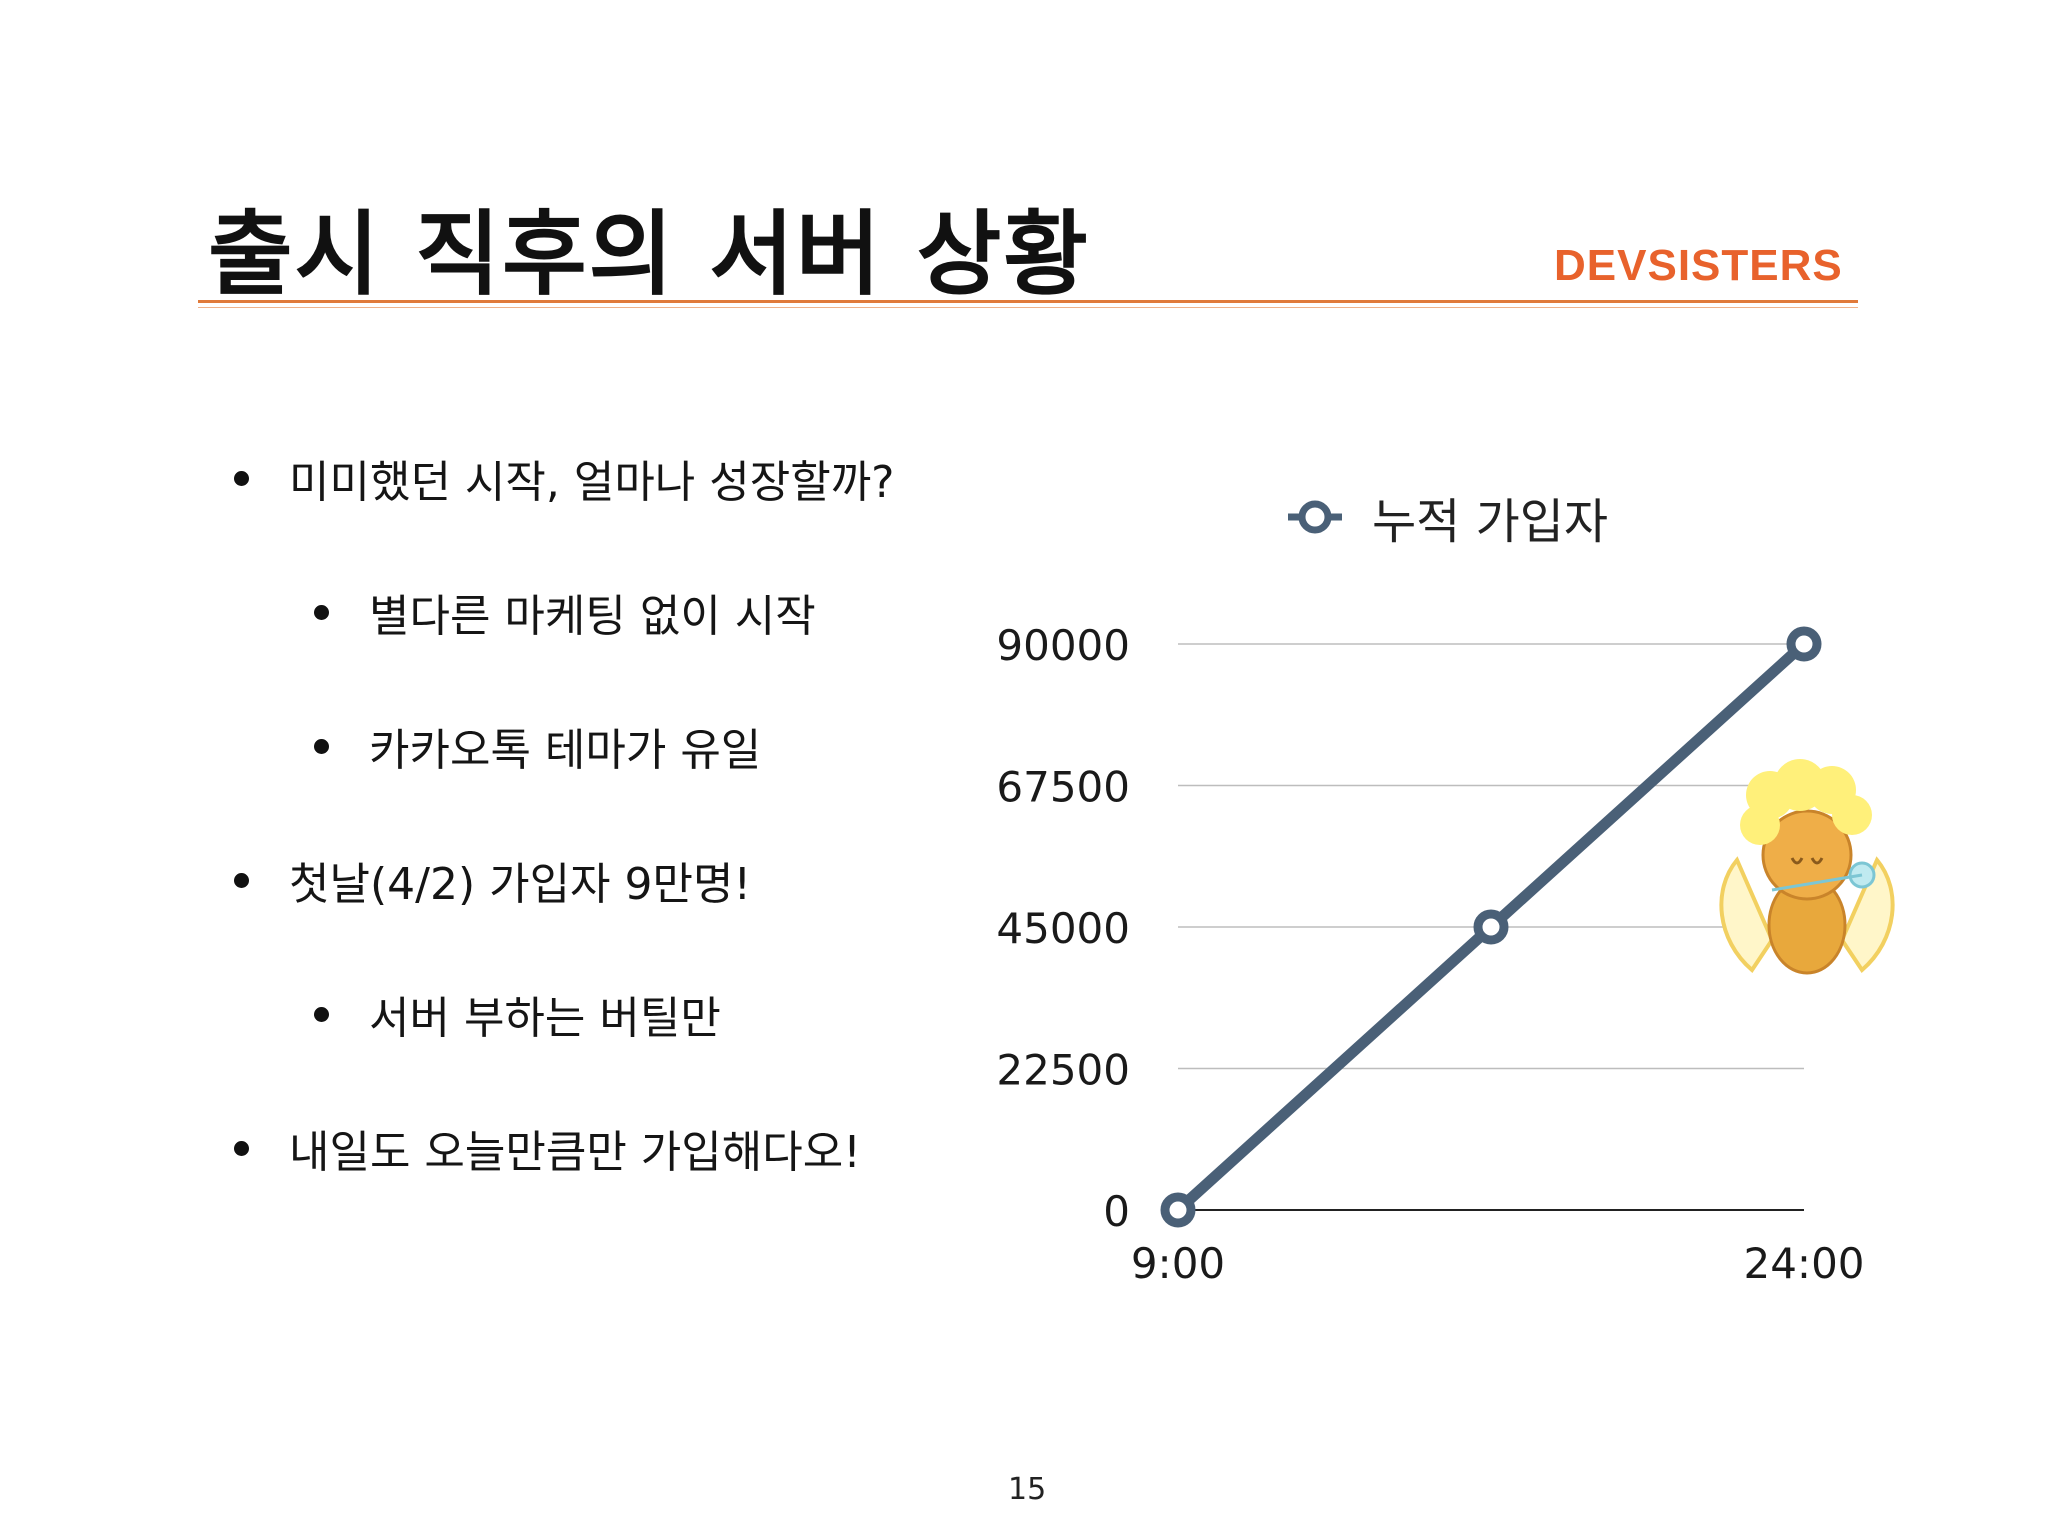 This screenshot has width=2048, height=1536. I want to click on legend-label: 누적 가입자, so click(1490, 522).